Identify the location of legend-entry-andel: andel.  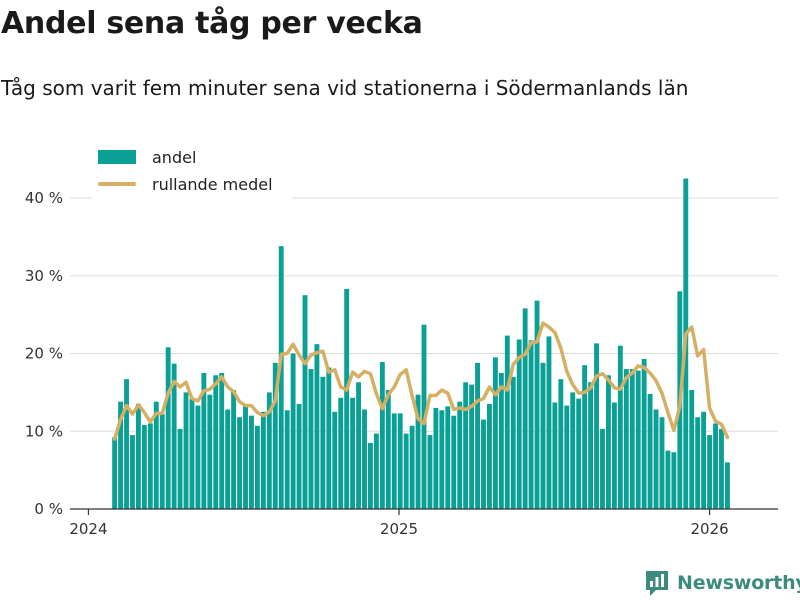
(144, 157).